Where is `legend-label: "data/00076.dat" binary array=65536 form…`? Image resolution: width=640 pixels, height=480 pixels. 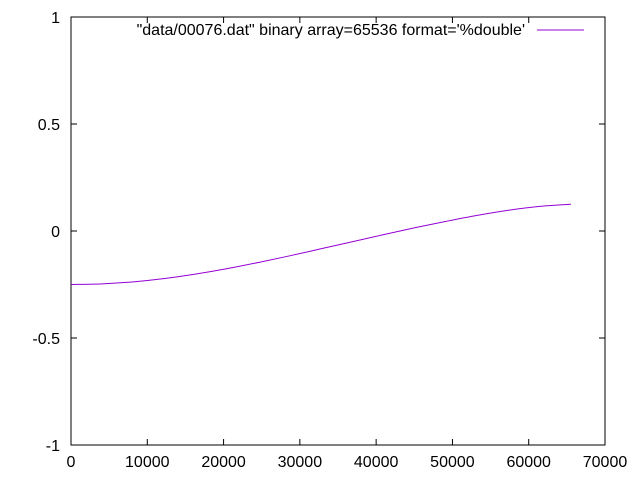 legend-label: "data/00076.dat" binary array=65536 form… is located at coordinates (331, 30).